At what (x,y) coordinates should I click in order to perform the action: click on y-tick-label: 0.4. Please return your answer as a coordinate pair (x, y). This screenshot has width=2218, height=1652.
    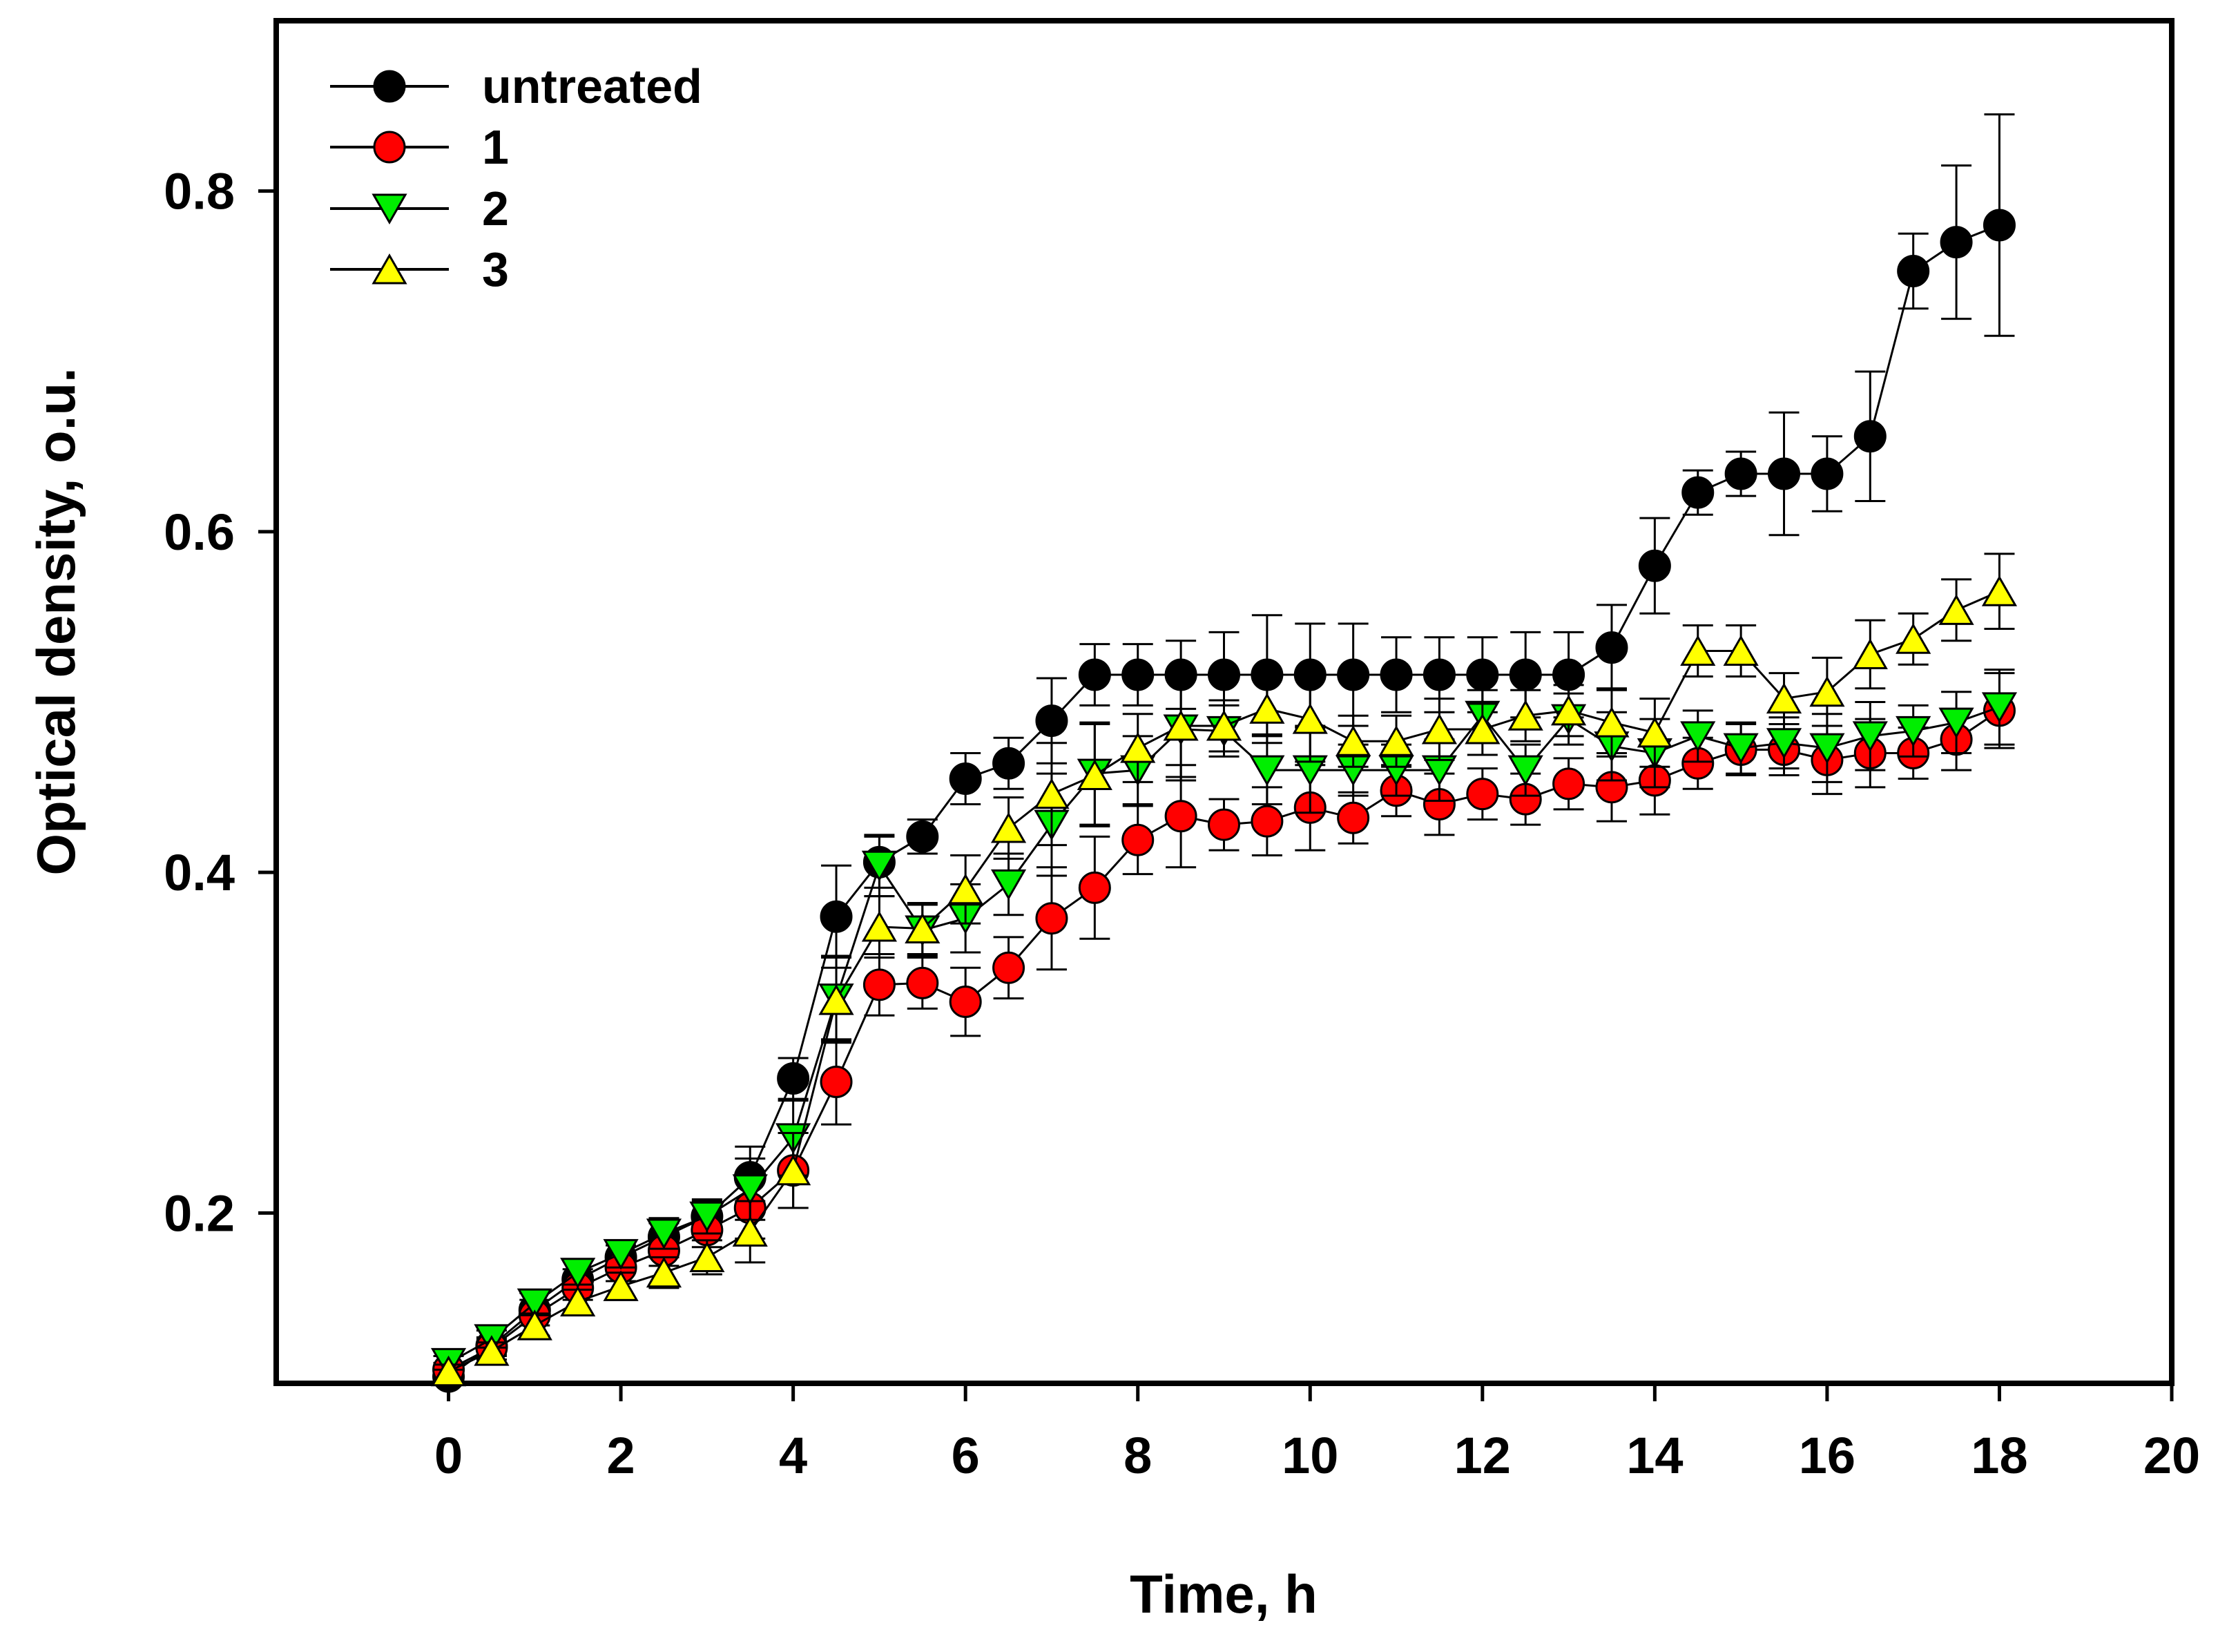
    Looking at the image, I should click on (200, 872).